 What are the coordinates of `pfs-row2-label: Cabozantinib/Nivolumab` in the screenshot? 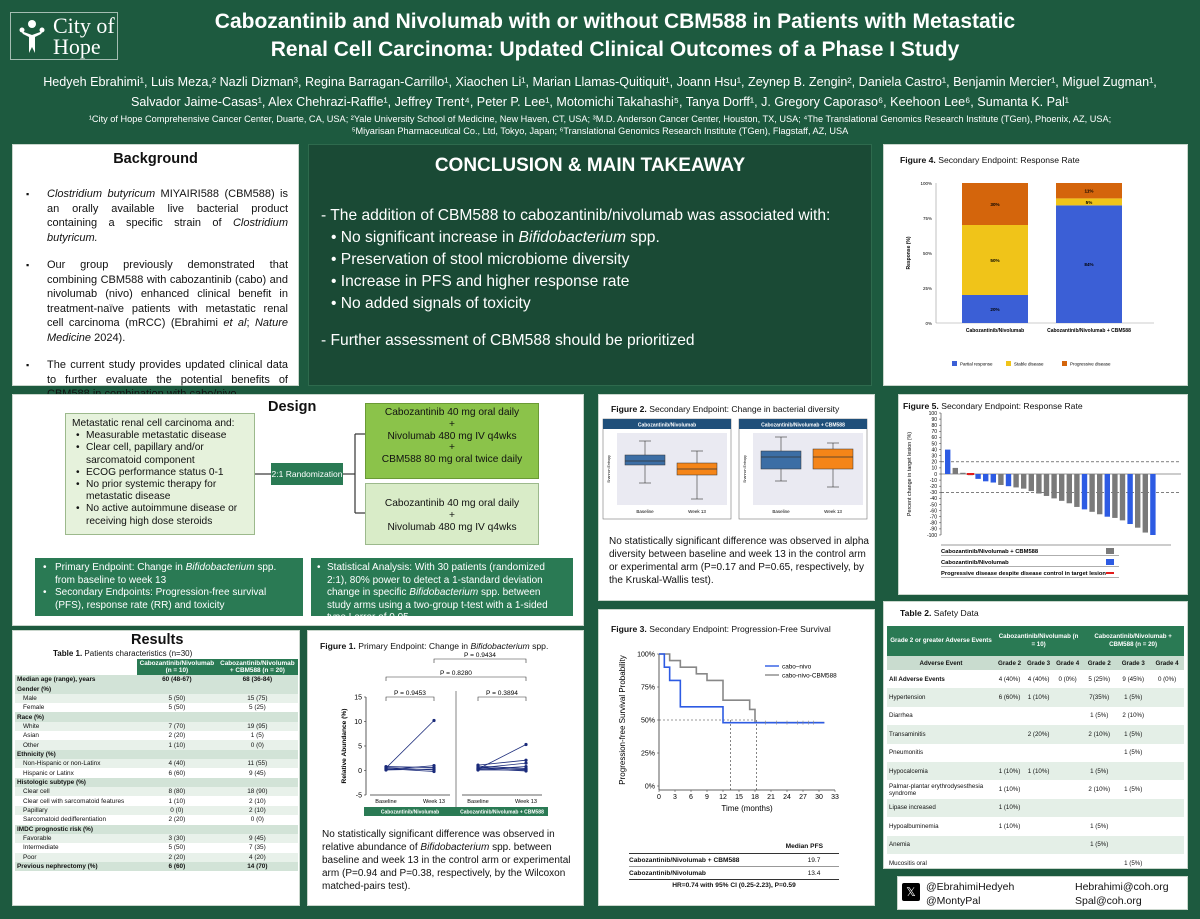 It's located at (667, 873).